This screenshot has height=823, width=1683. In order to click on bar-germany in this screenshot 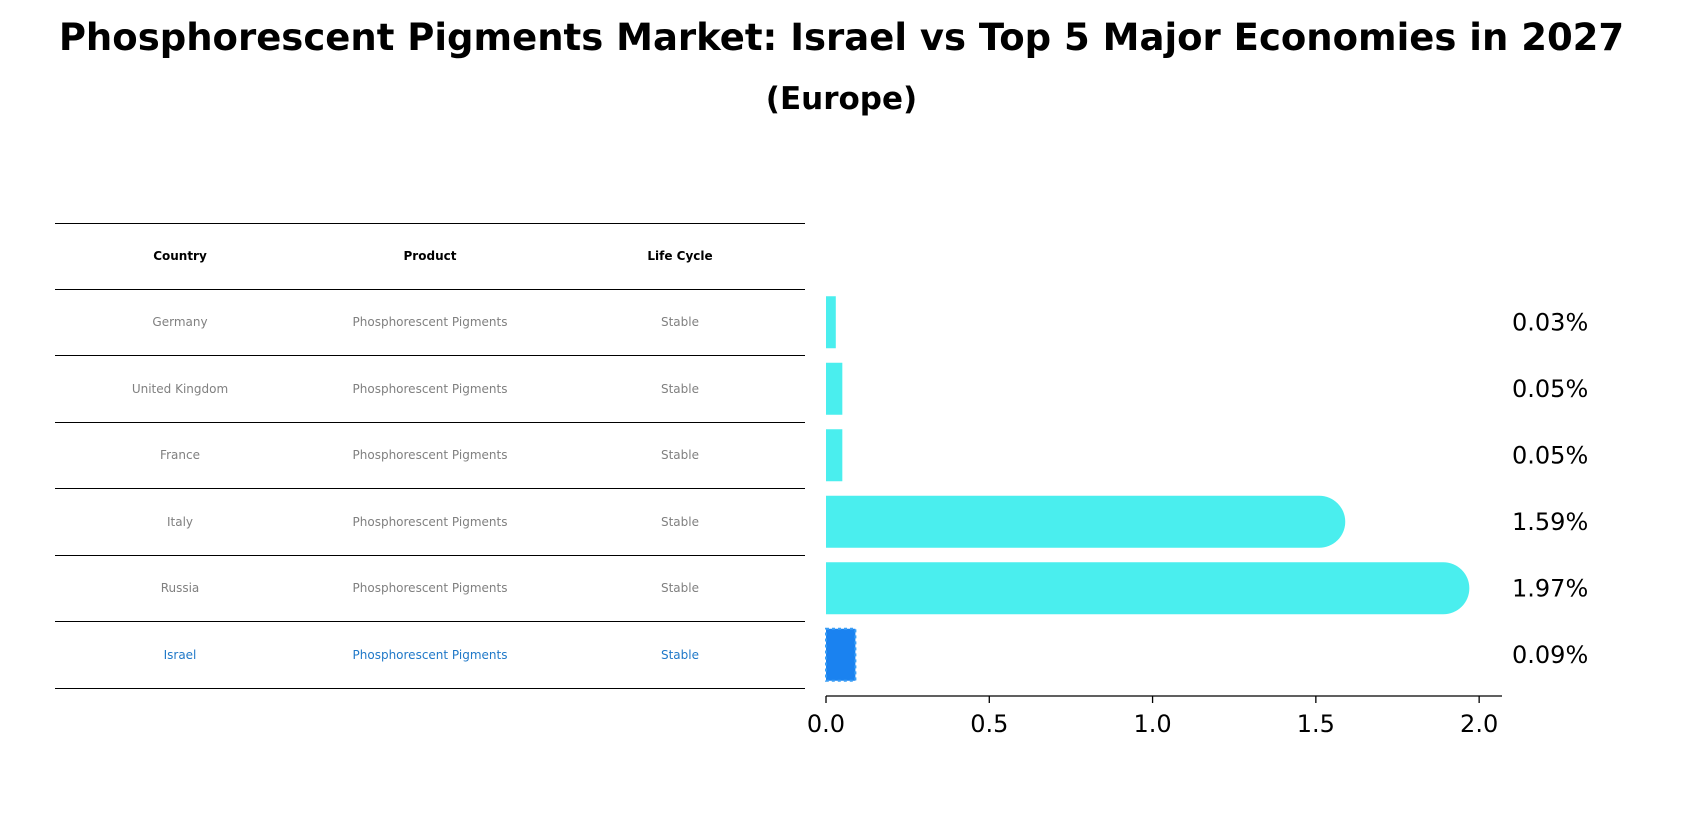, I will do `click(831, 322)`.